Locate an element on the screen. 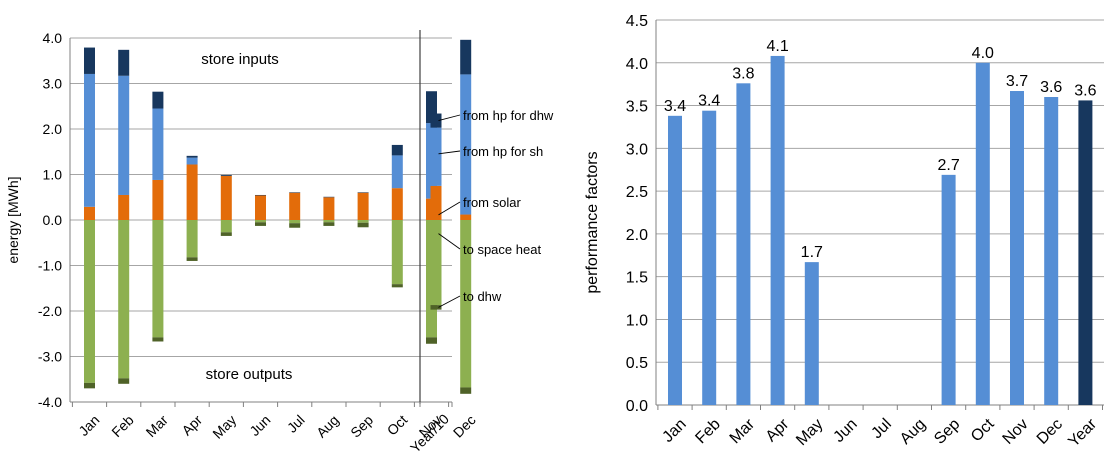 This screenshot has width=1104, height=460. y-tick-label: -4.0 is located at coordinates (50, 402).